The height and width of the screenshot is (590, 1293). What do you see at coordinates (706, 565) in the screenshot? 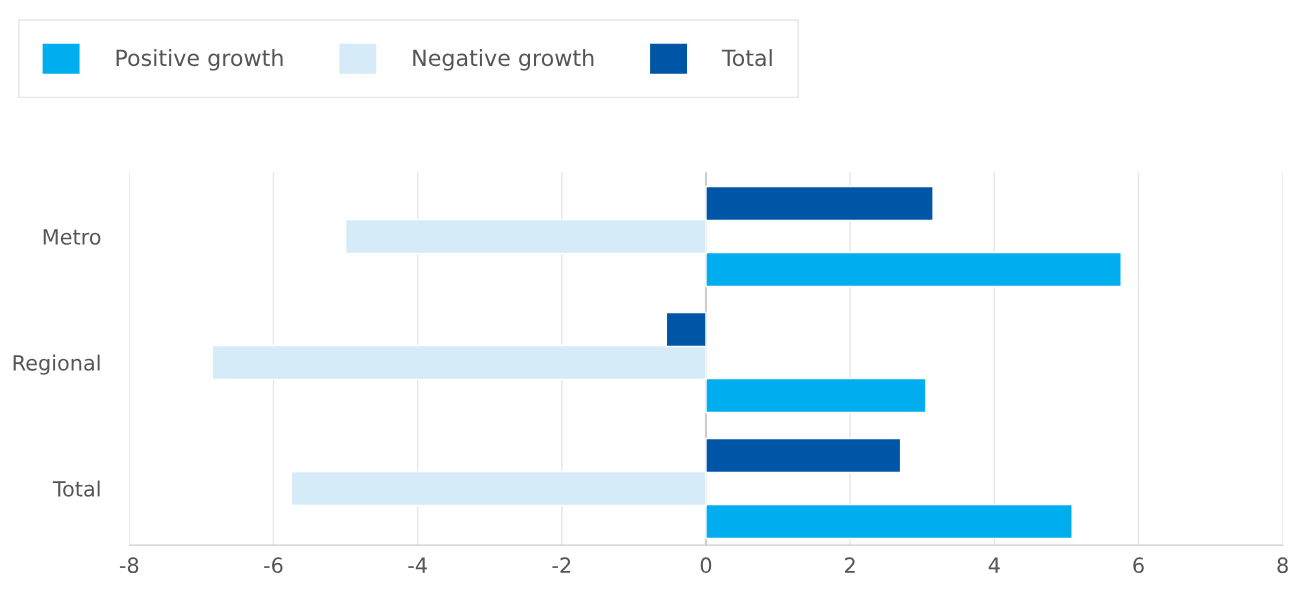
I see `x-tick-label: 0` at bounding box center [706, 565].